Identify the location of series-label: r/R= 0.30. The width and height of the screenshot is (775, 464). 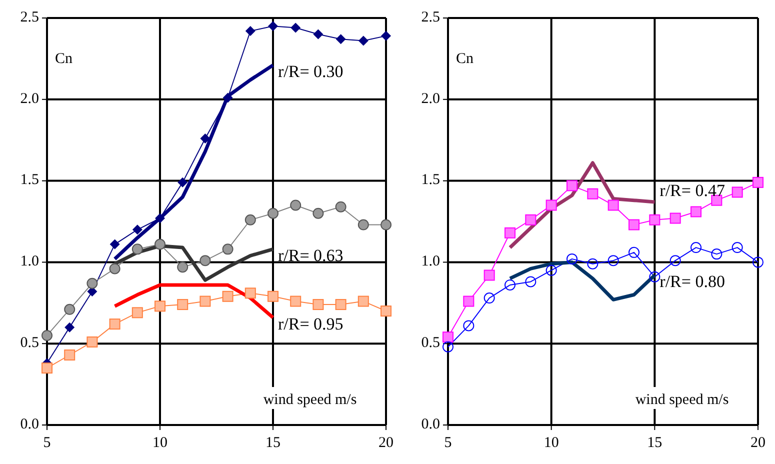
(311, 72).